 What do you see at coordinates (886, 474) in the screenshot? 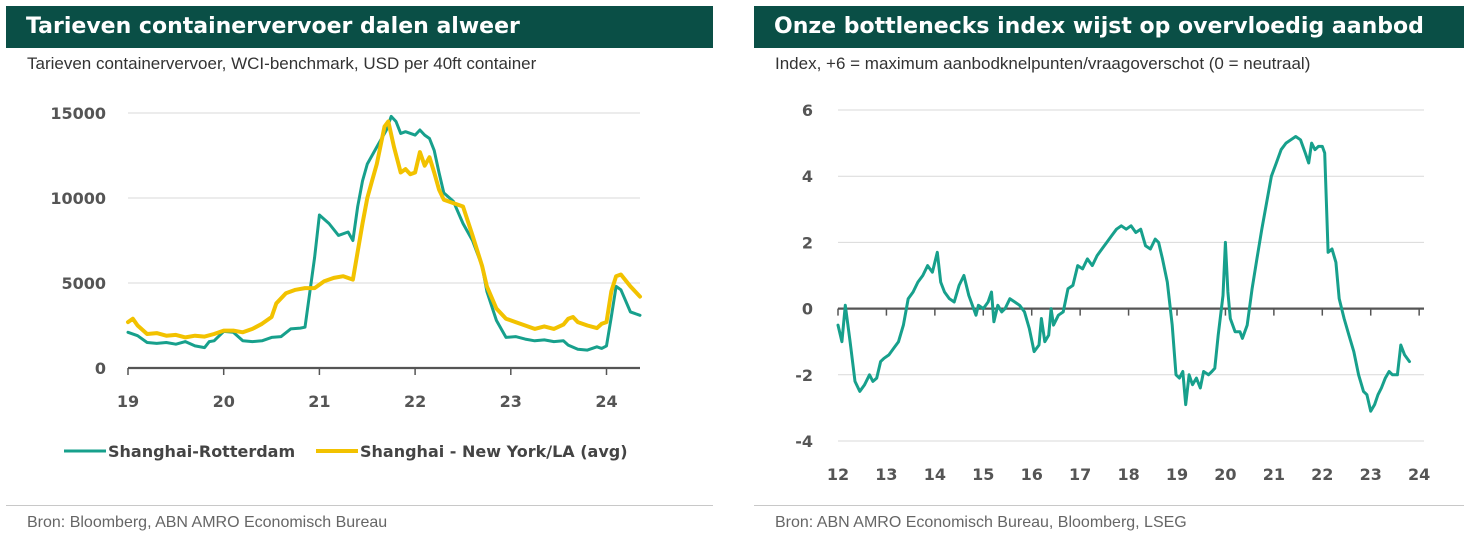
I see `x-tick-label: 13` at bounding box center [886, 474].